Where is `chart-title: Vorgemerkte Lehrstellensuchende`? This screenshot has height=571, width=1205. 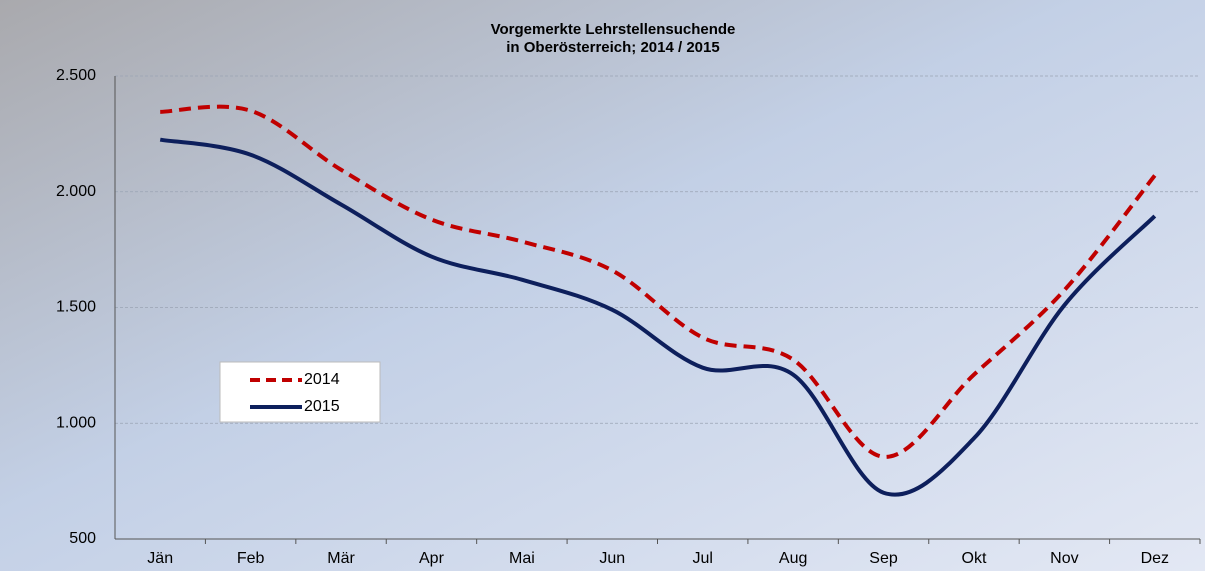 chart-title: Vorgemerkte Lehrstellensuchende is located at coordinates (613, 29).